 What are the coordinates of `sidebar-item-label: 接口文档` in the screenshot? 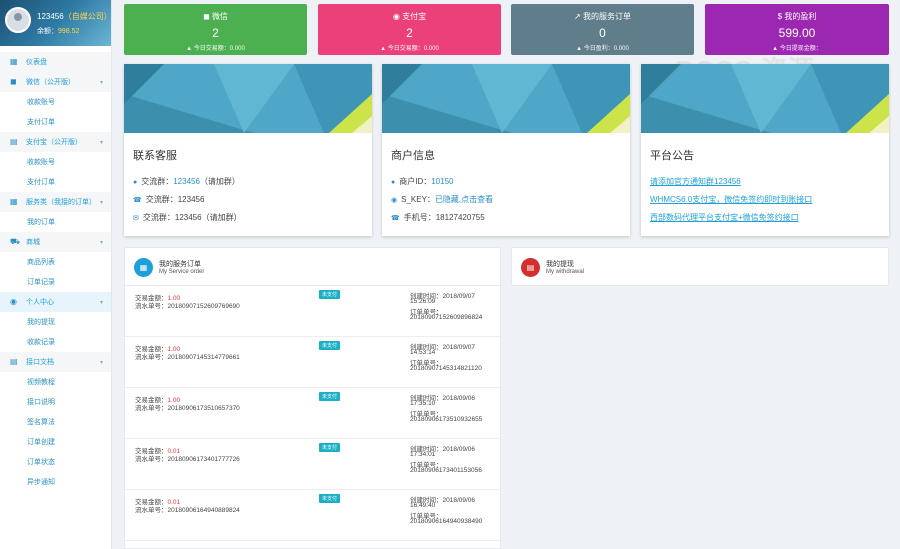 It's located at (40, 362).